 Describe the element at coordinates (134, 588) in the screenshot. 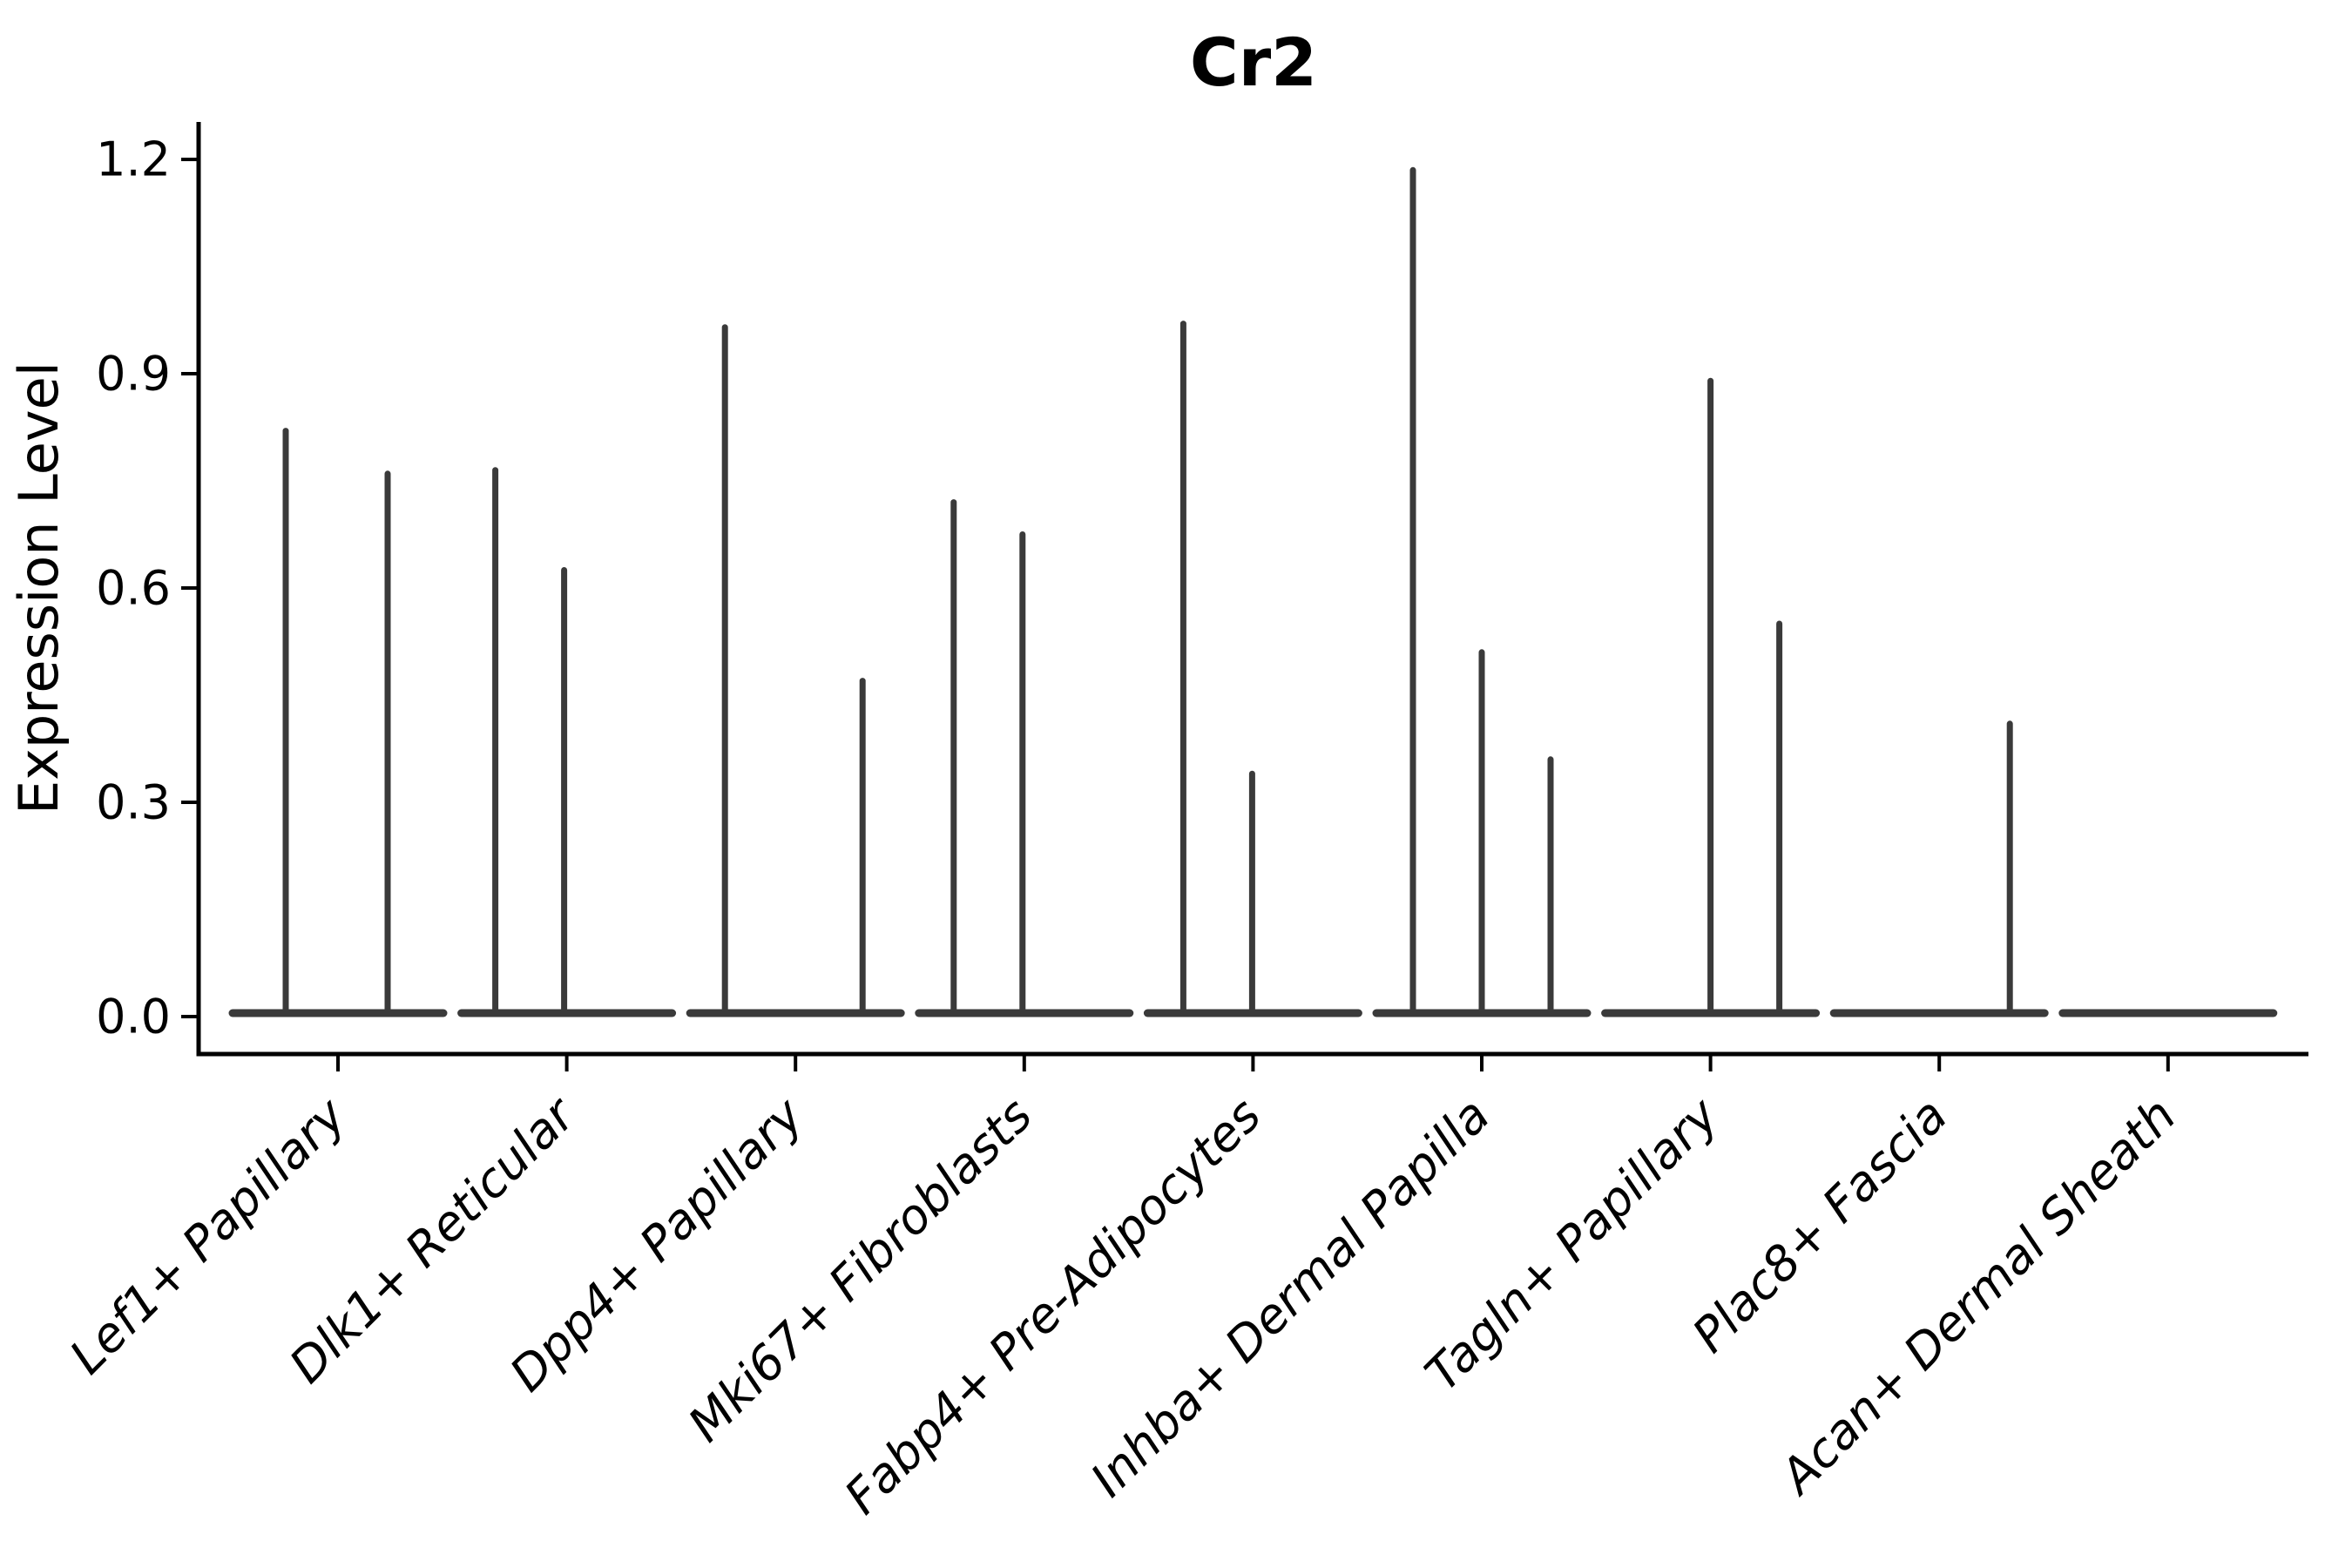

I see `y-tick-label: 0.6` at that location.